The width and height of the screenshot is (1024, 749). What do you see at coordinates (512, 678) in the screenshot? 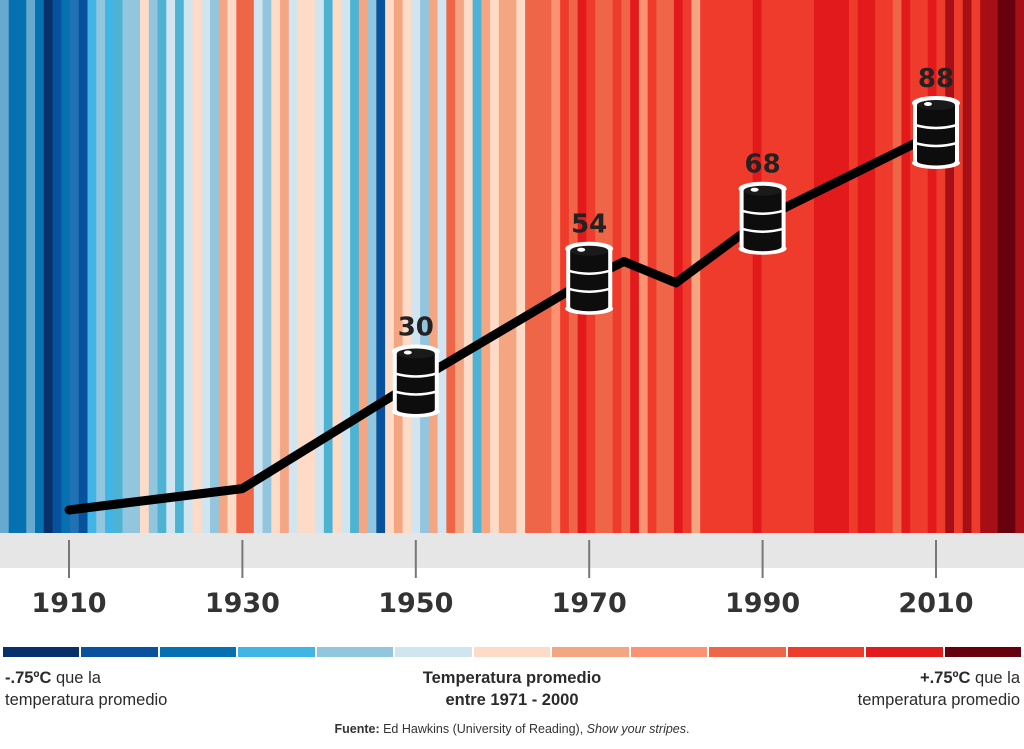
I see `legend-baseline-line1: Temperatura promedio` at bounding box center [512, 678].